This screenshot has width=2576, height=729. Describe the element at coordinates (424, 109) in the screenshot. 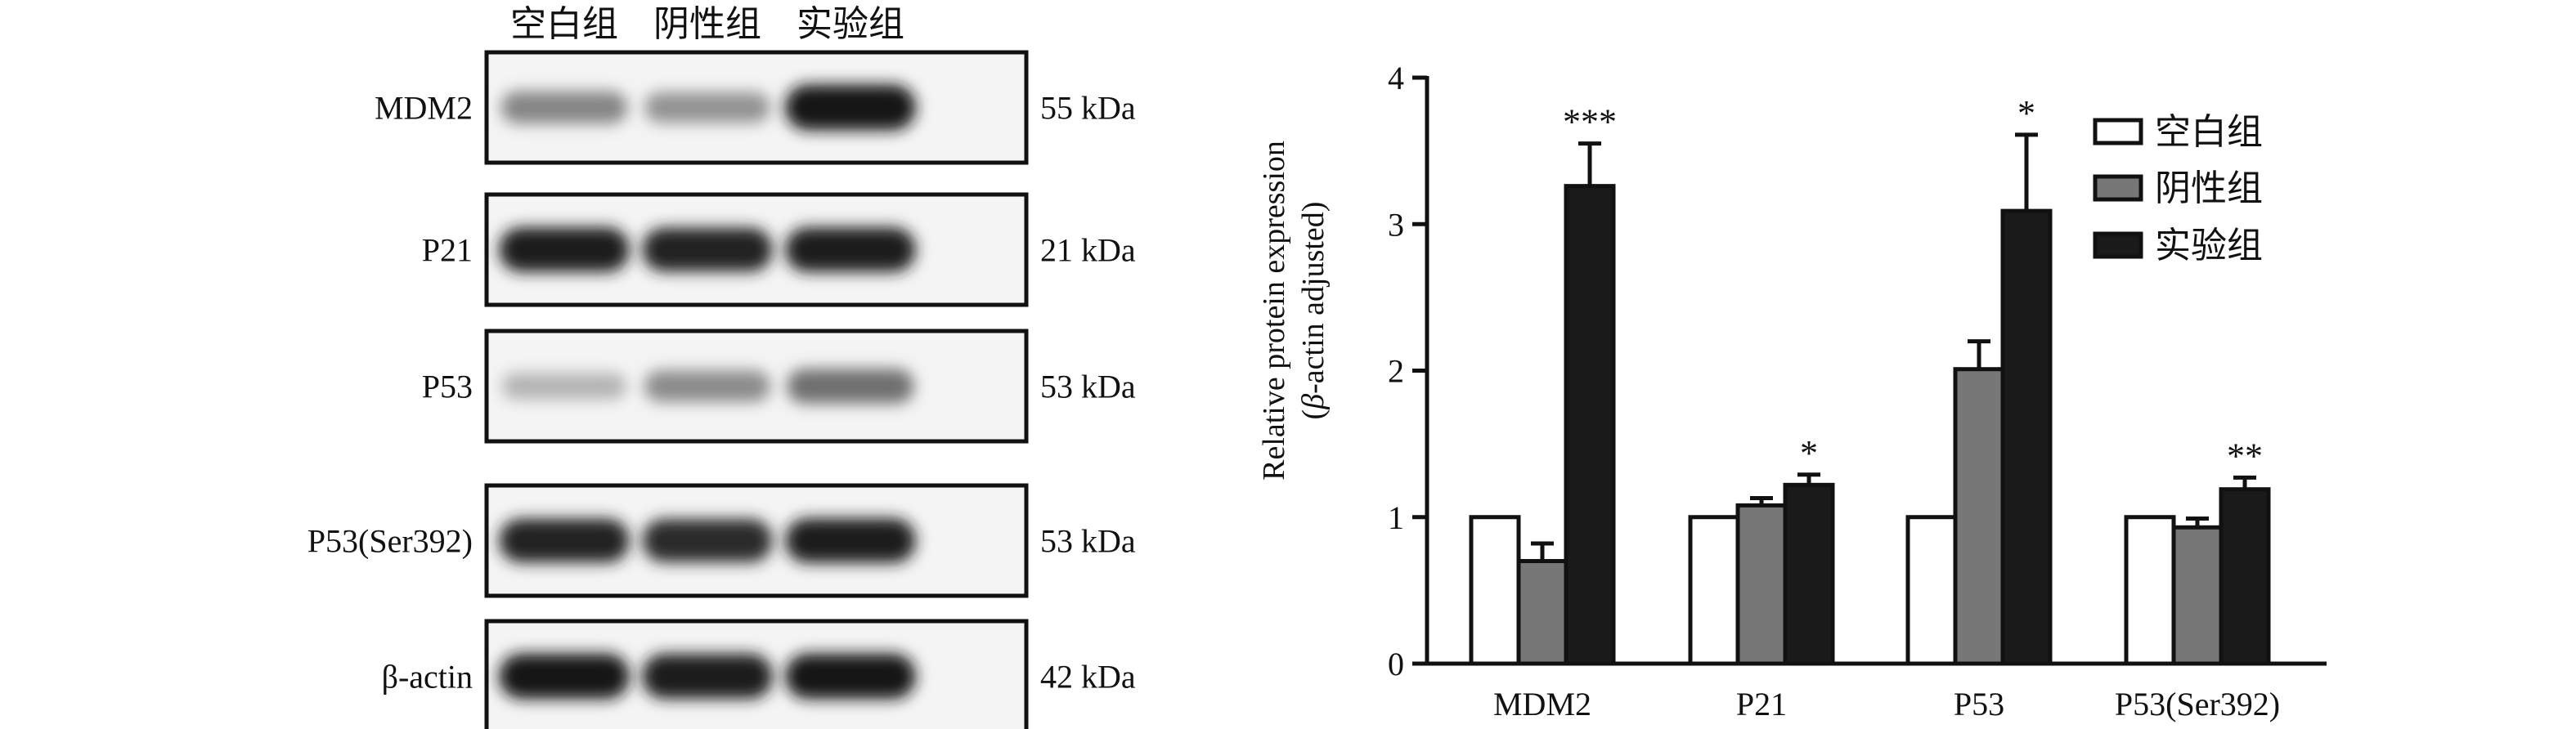

I see `protein-label: MDM2` at that location.